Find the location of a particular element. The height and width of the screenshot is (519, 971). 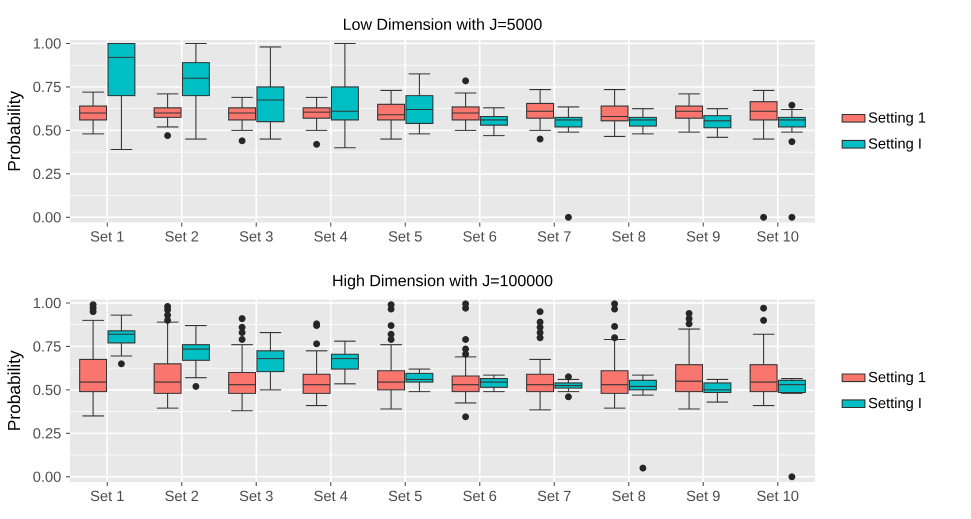

chart-title: Low Dimension with J=5000 is located at coordinates (443, 24).